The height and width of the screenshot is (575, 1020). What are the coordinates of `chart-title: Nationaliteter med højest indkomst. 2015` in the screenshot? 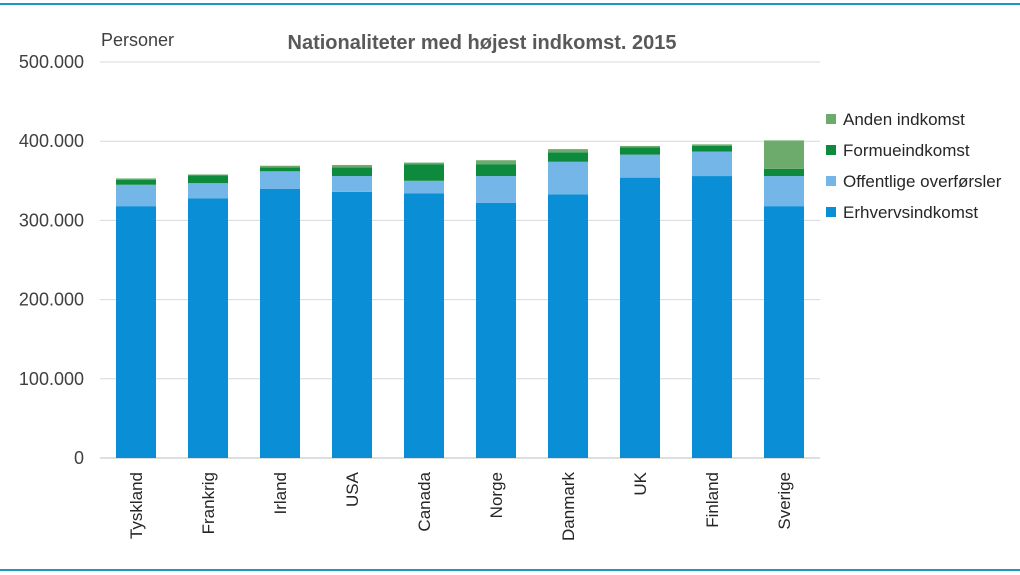 It's located at (482, 43).